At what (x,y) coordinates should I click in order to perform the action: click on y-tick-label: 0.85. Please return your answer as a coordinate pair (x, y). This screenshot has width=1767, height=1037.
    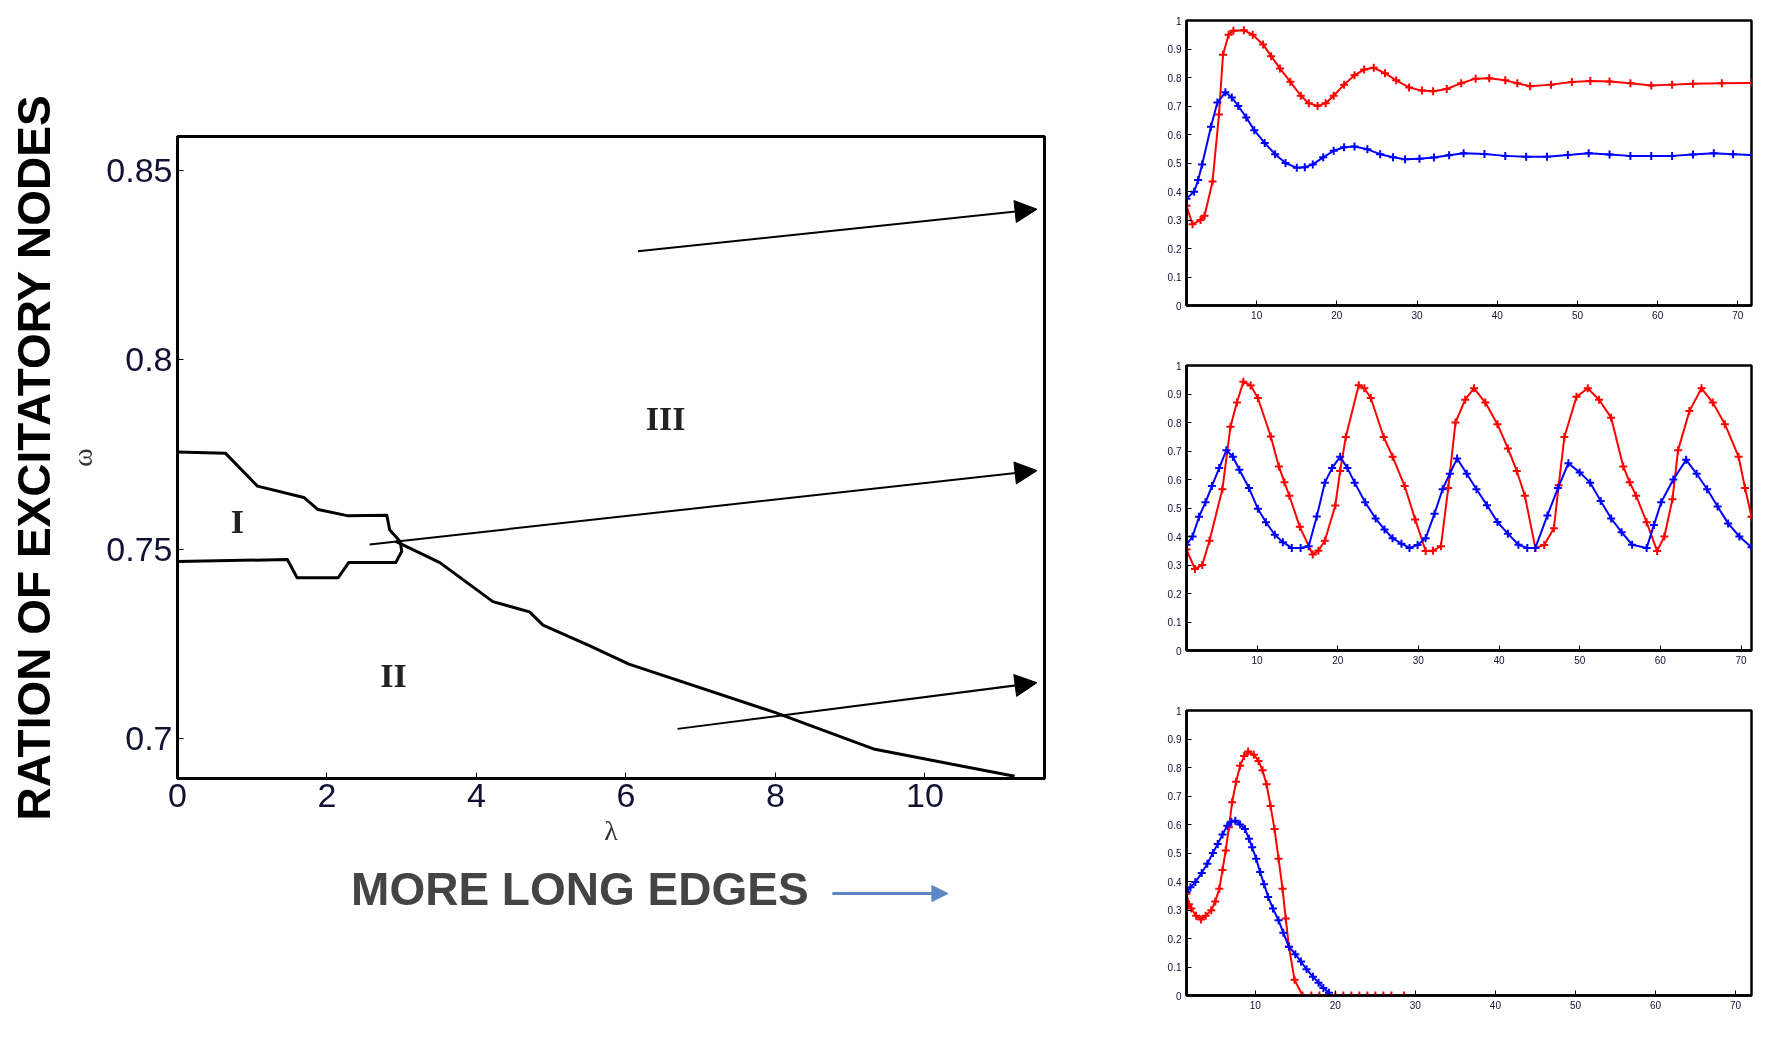
    Looking at the image, I should click on (139, 170).